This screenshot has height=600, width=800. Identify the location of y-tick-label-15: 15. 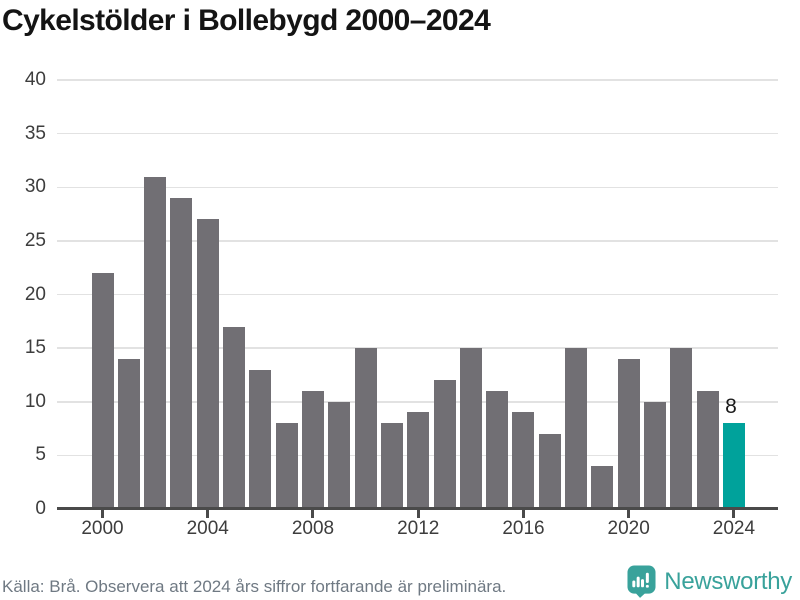
(35, 348).